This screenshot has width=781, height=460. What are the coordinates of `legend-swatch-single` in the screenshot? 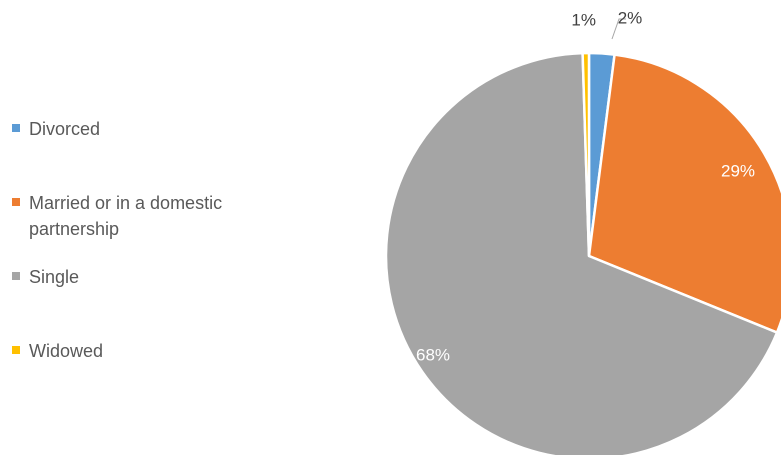 It's located at (16, 276).